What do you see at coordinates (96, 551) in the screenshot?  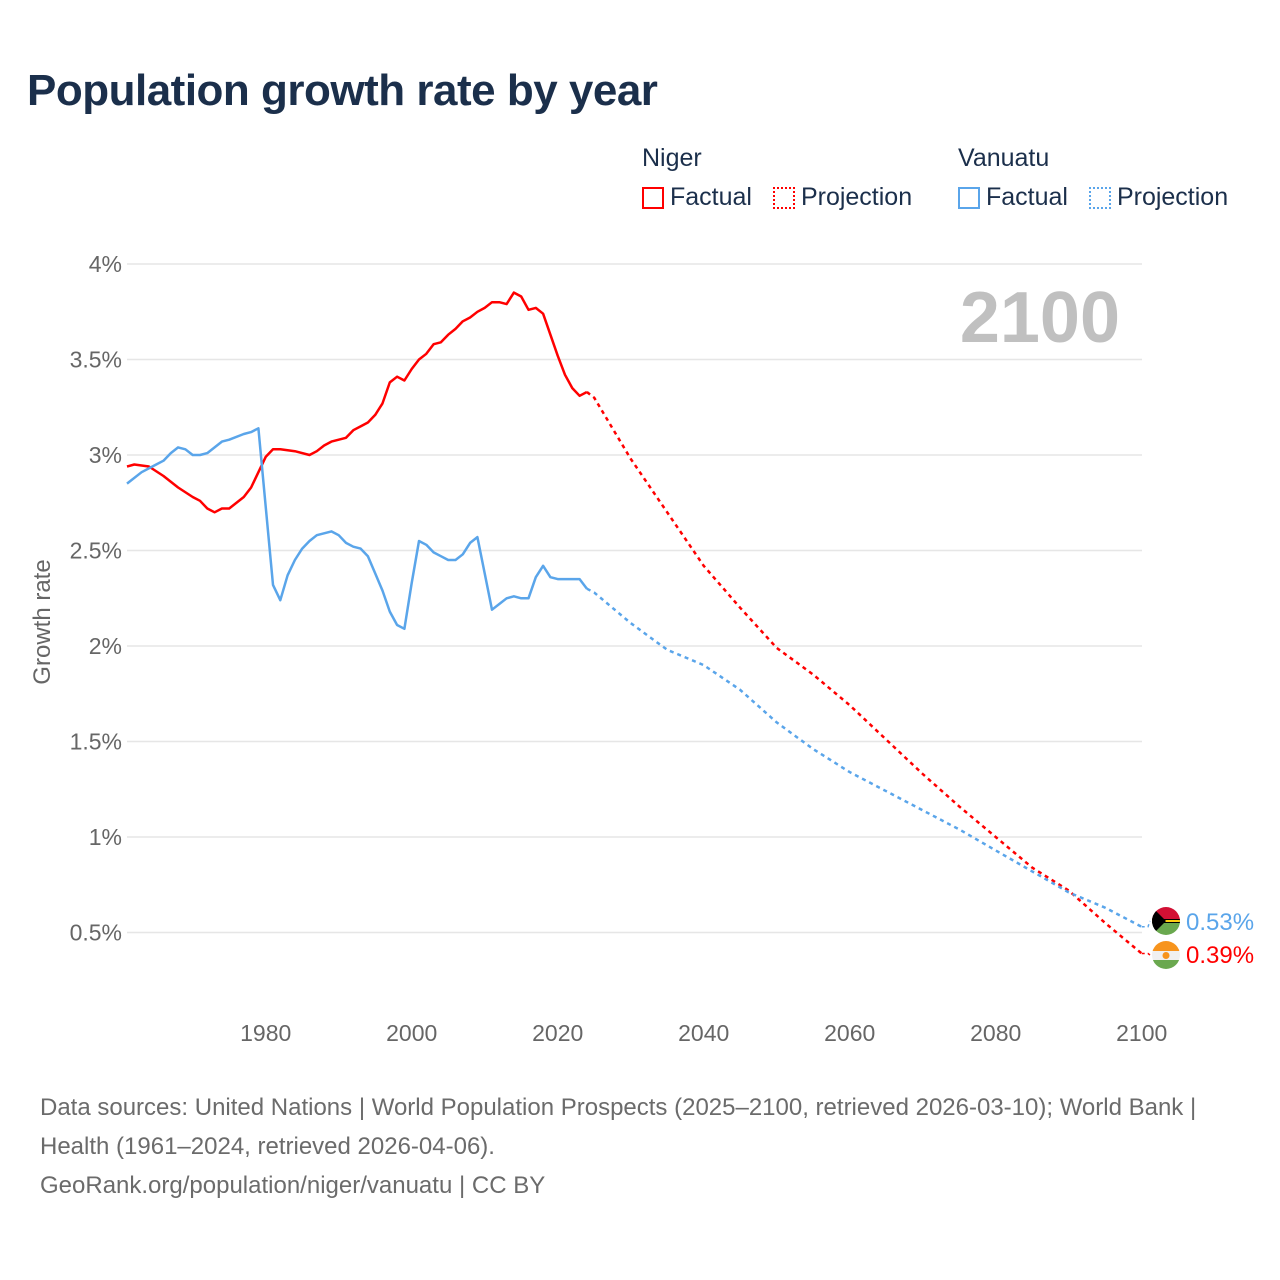 I see `y-tick-label: 2.5%` at bounding box center [96, 551].